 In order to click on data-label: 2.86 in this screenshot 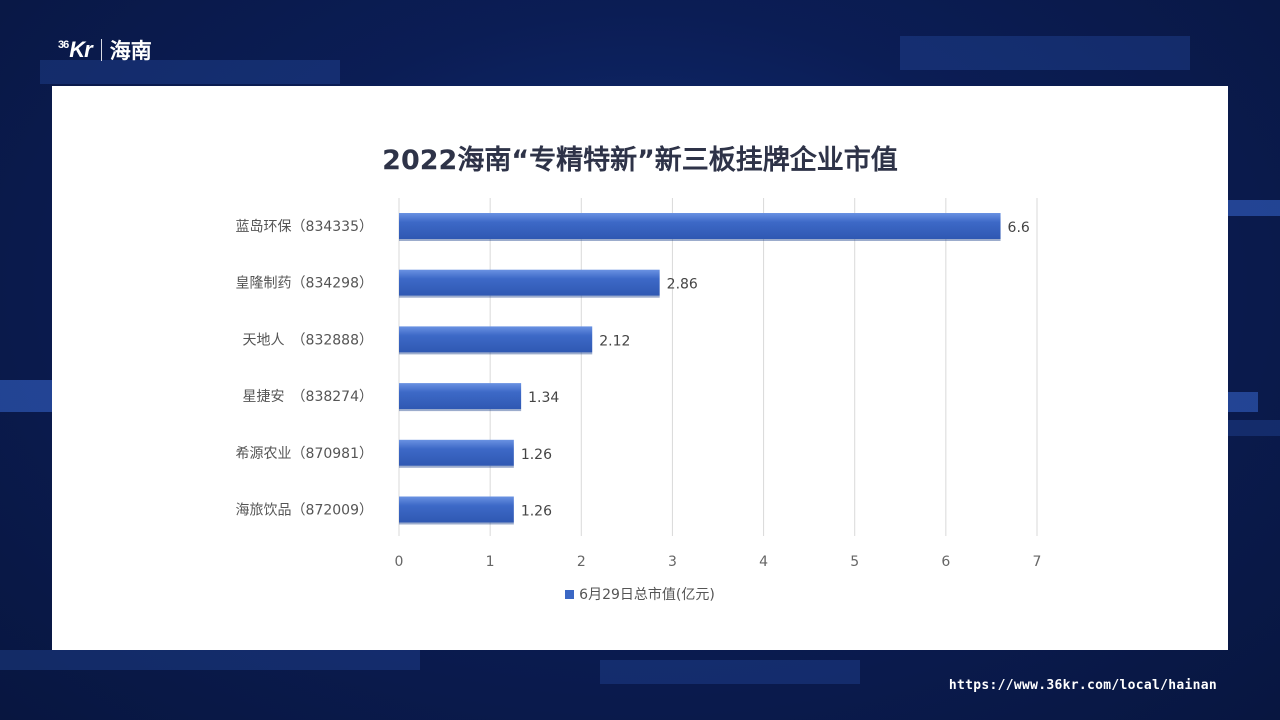, I will do `click(682, 285)`.